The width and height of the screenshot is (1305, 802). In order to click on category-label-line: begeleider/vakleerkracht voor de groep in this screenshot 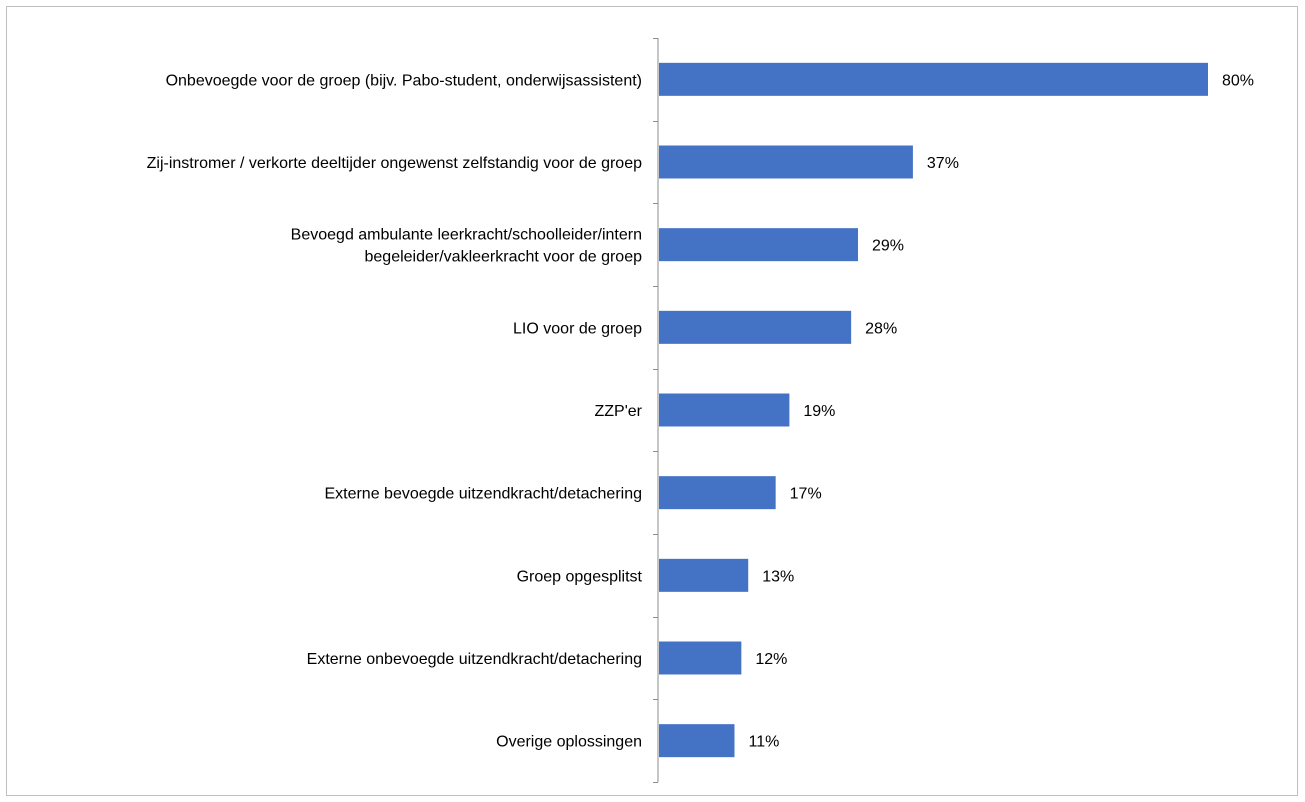, I will do `click(504, 257)`.